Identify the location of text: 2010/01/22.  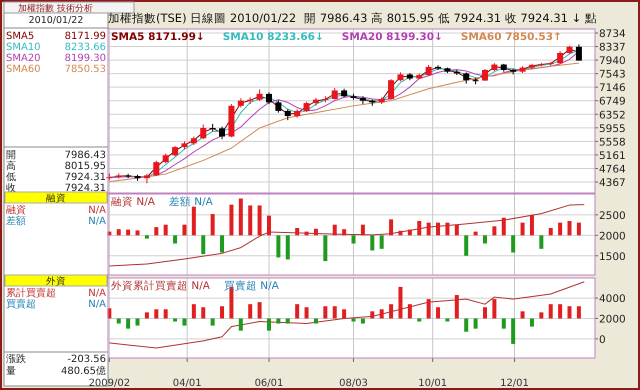
(56, 20).